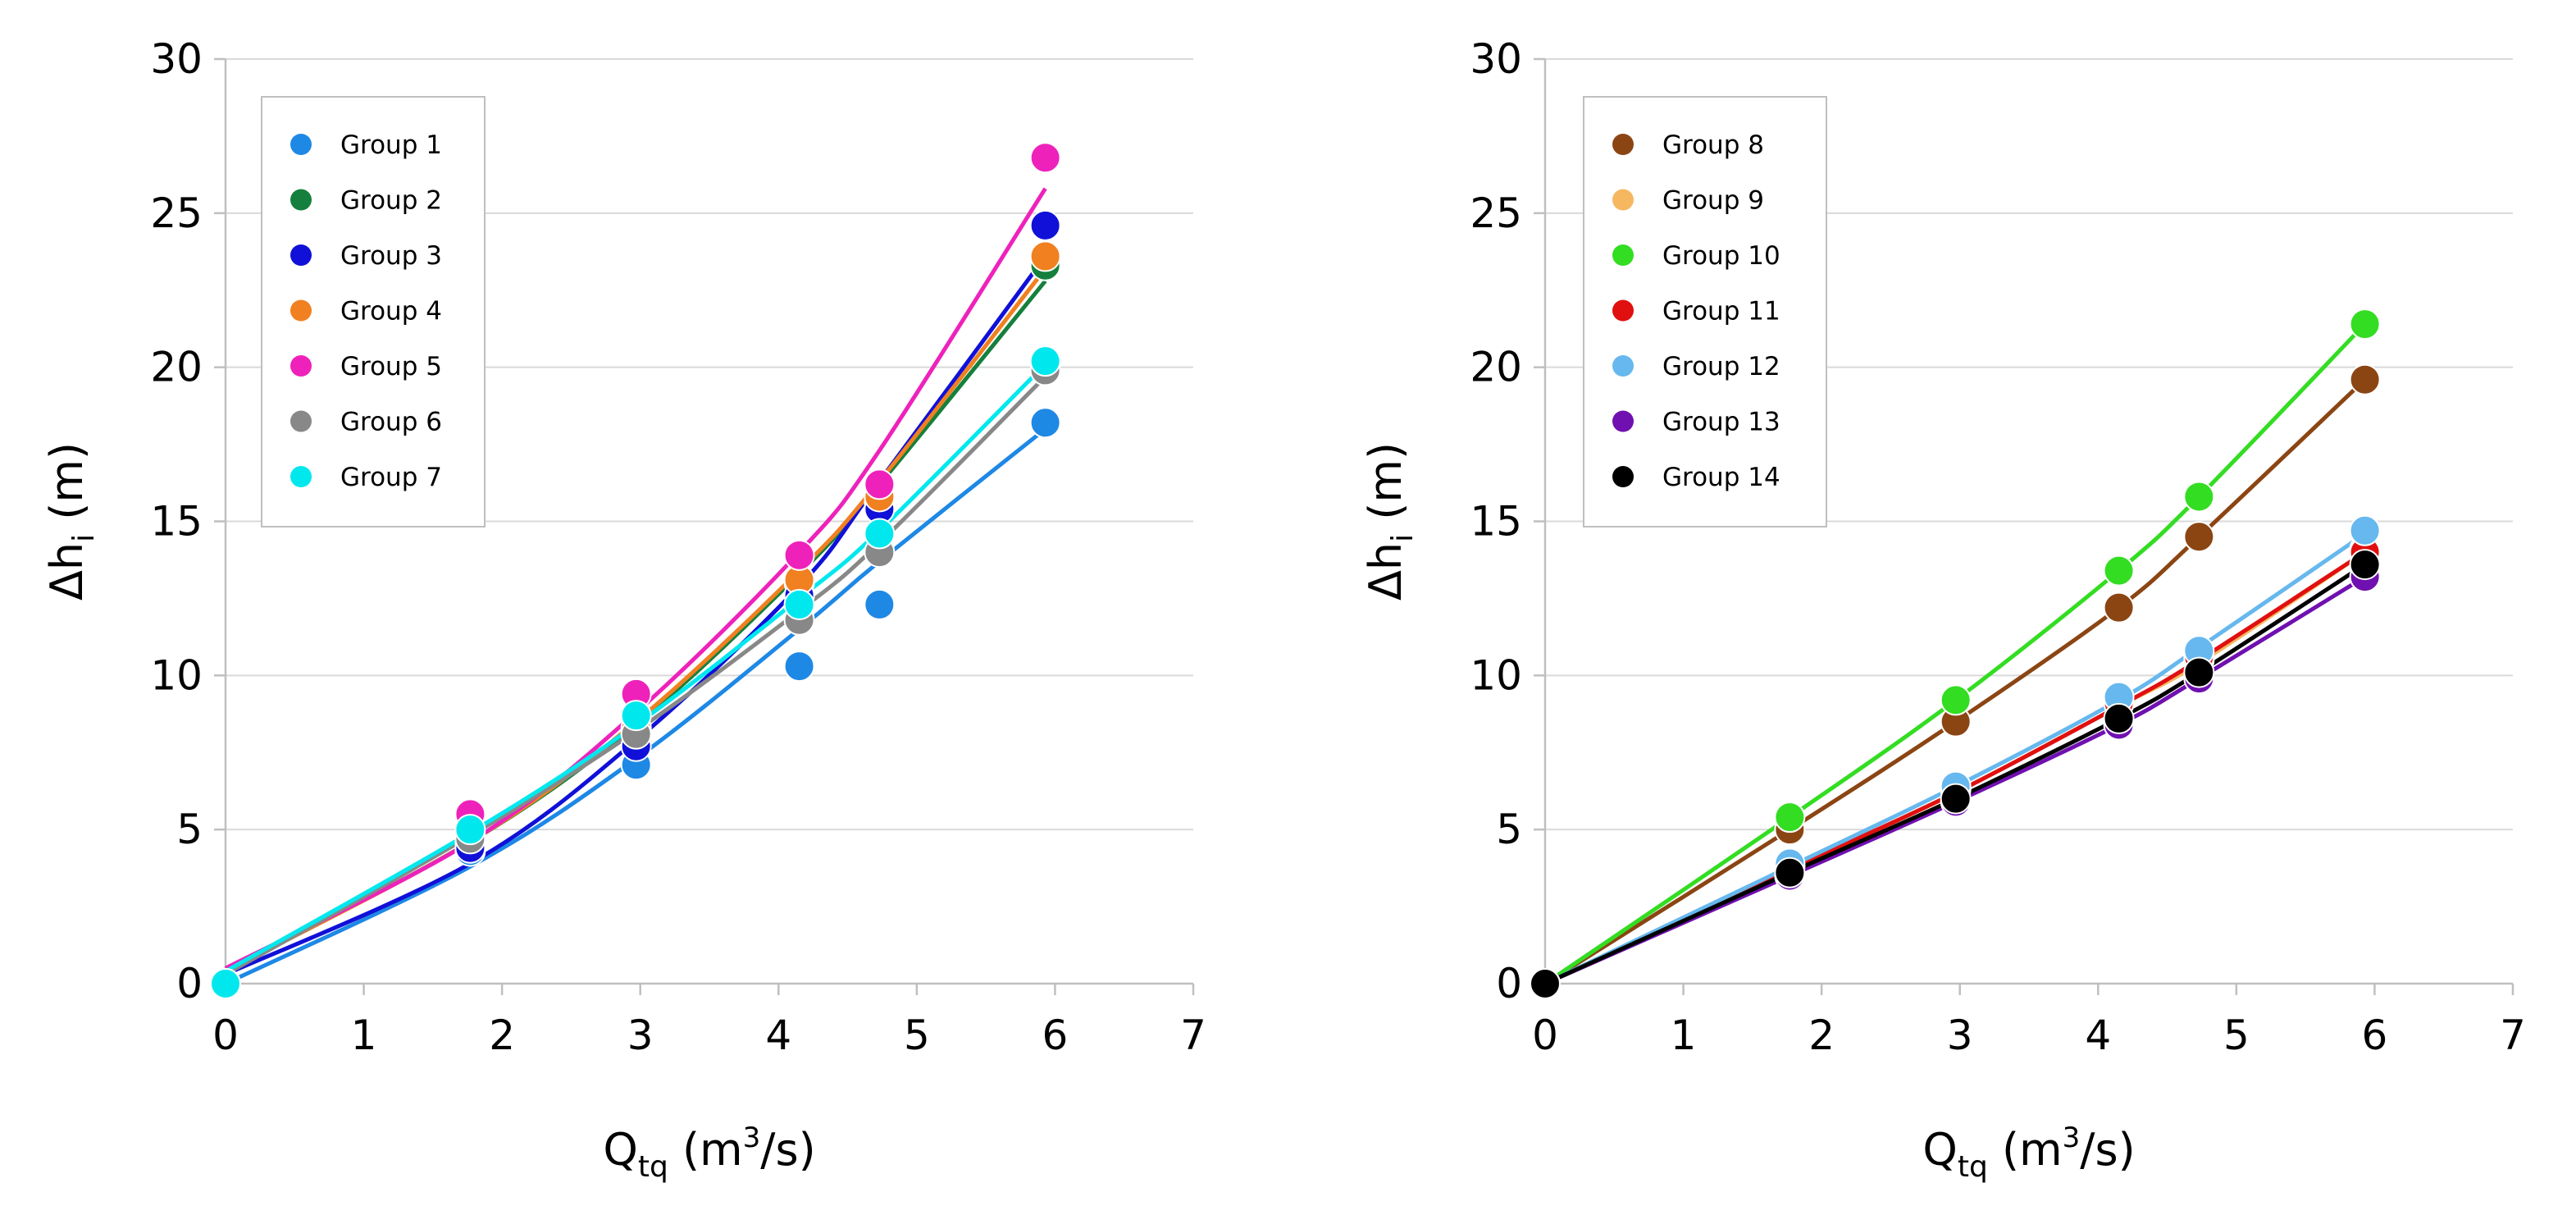  What do you see at coordinates (1385, 572) in the screenshot?
I see `y-axis-label-main: Δh` at bounding box center [1385, 572].